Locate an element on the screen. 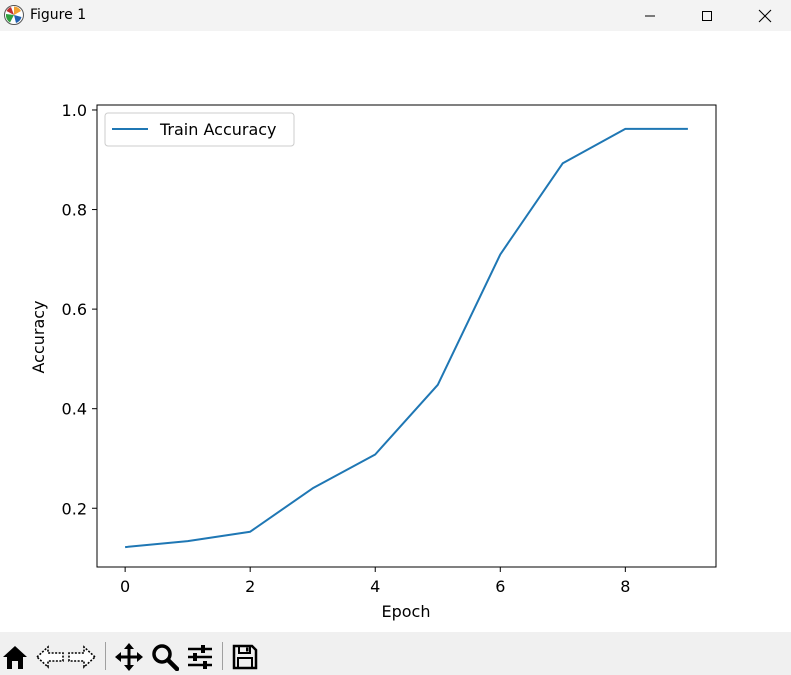  legend-label: Train Accuracy is located at coordinates (218, 129).